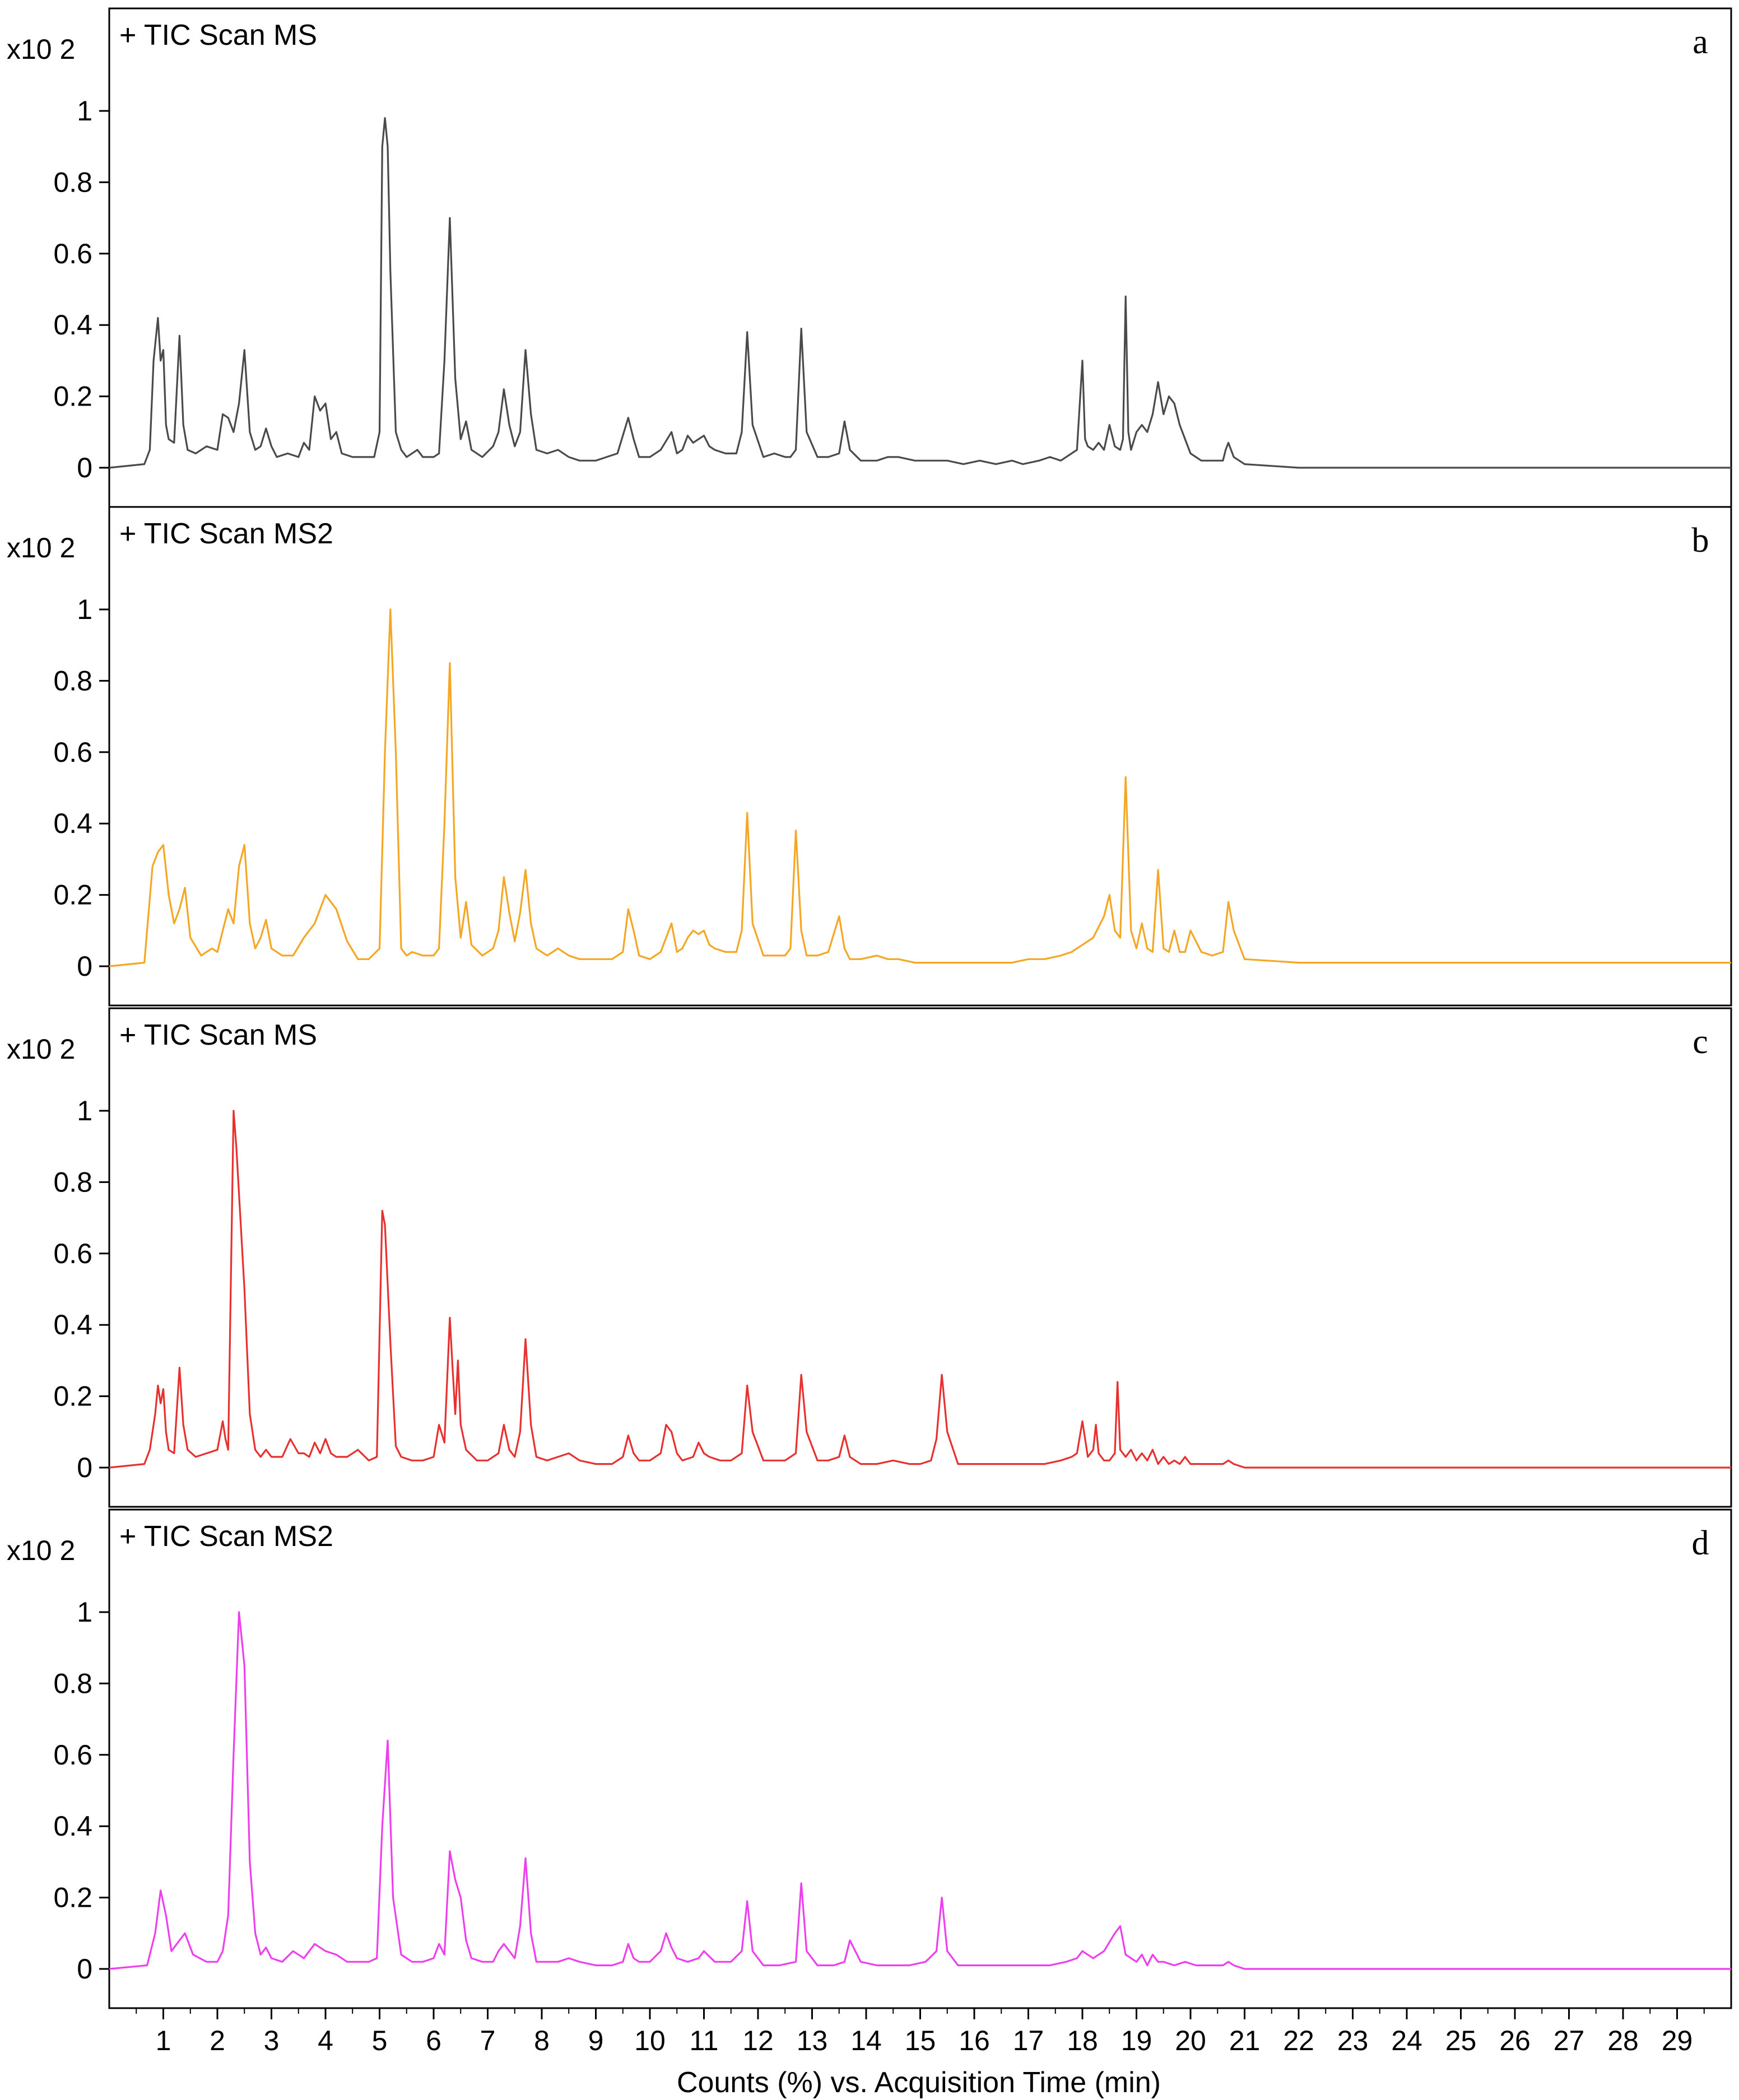  Describe the element at coordinates (919, 2082) in the screenshot. I see `x-axis-label: Counts (%) vs. Acquisition Time (min)` at that location.